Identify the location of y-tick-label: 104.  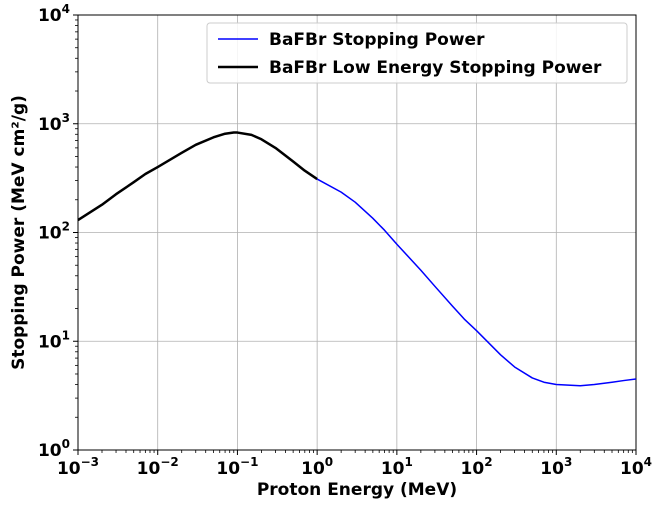
(54, 14).